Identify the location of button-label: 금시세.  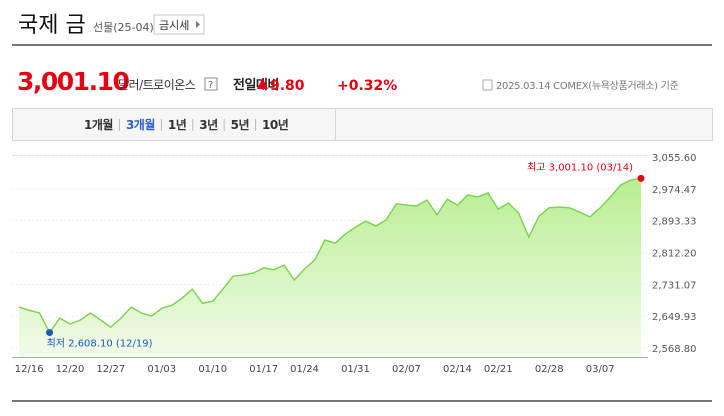
(174, 25).